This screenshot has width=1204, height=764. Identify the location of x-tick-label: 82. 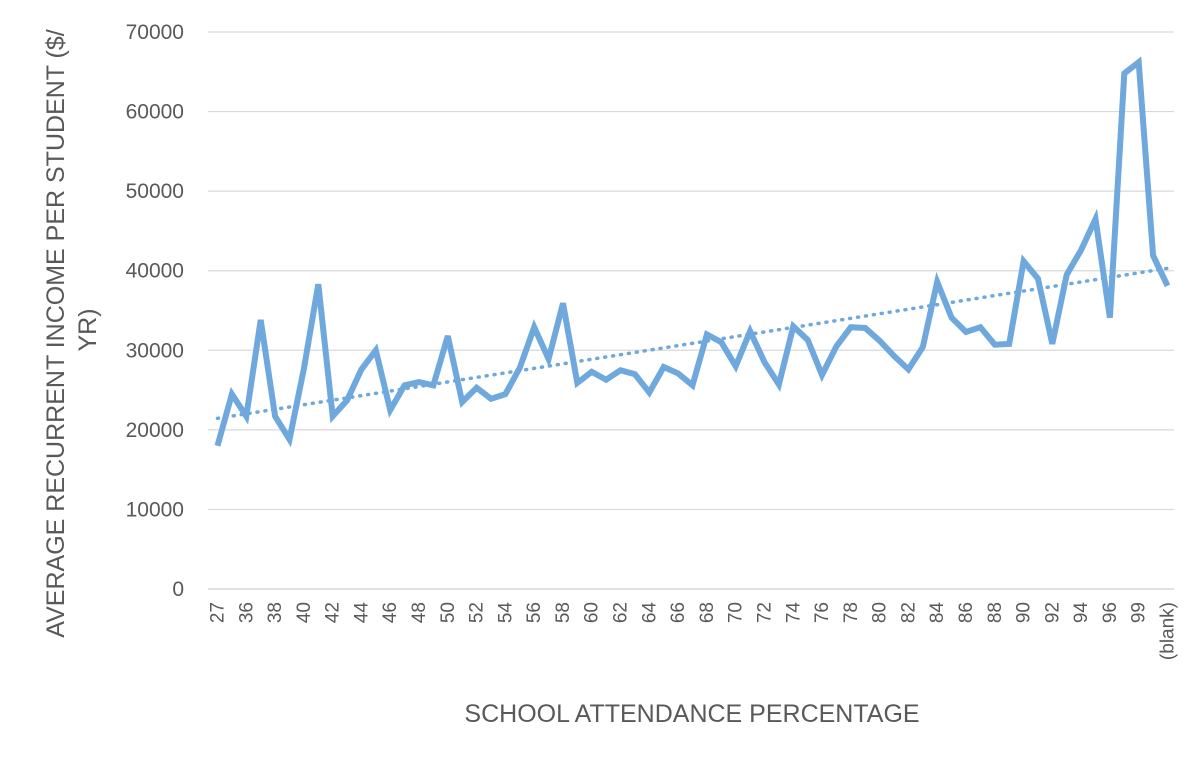
(908, 612).